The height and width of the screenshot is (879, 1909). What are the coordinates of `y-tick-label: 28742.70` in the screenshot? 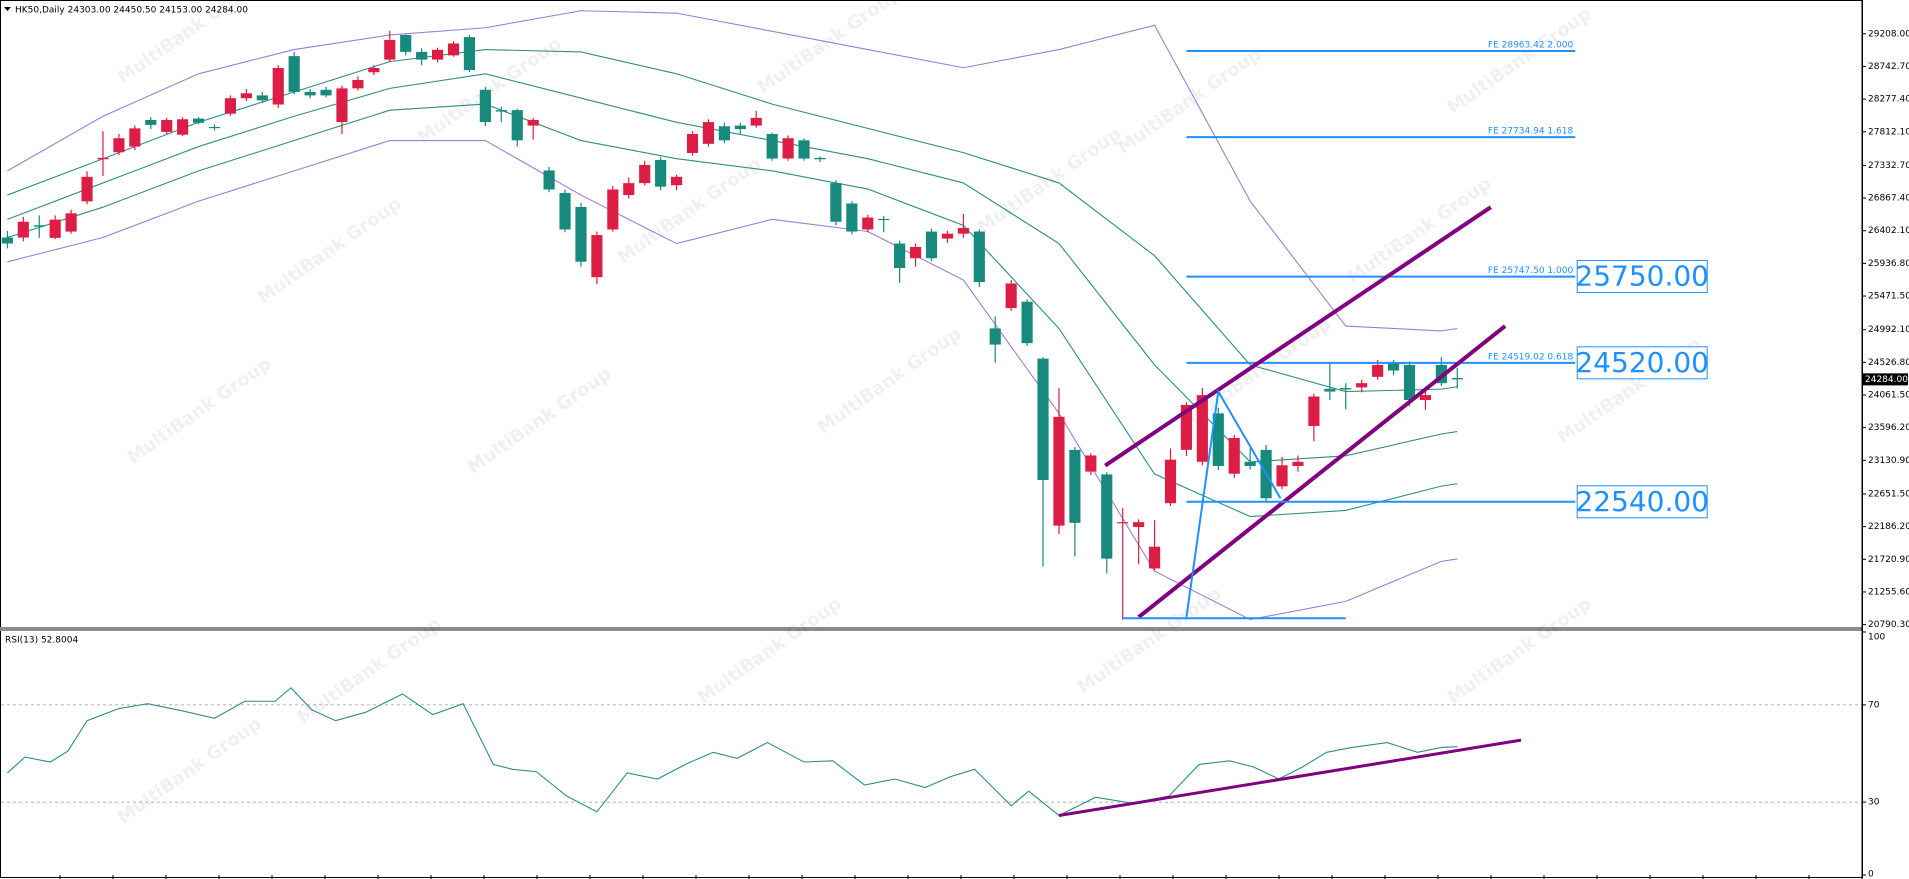 It's located at (1888, 67).